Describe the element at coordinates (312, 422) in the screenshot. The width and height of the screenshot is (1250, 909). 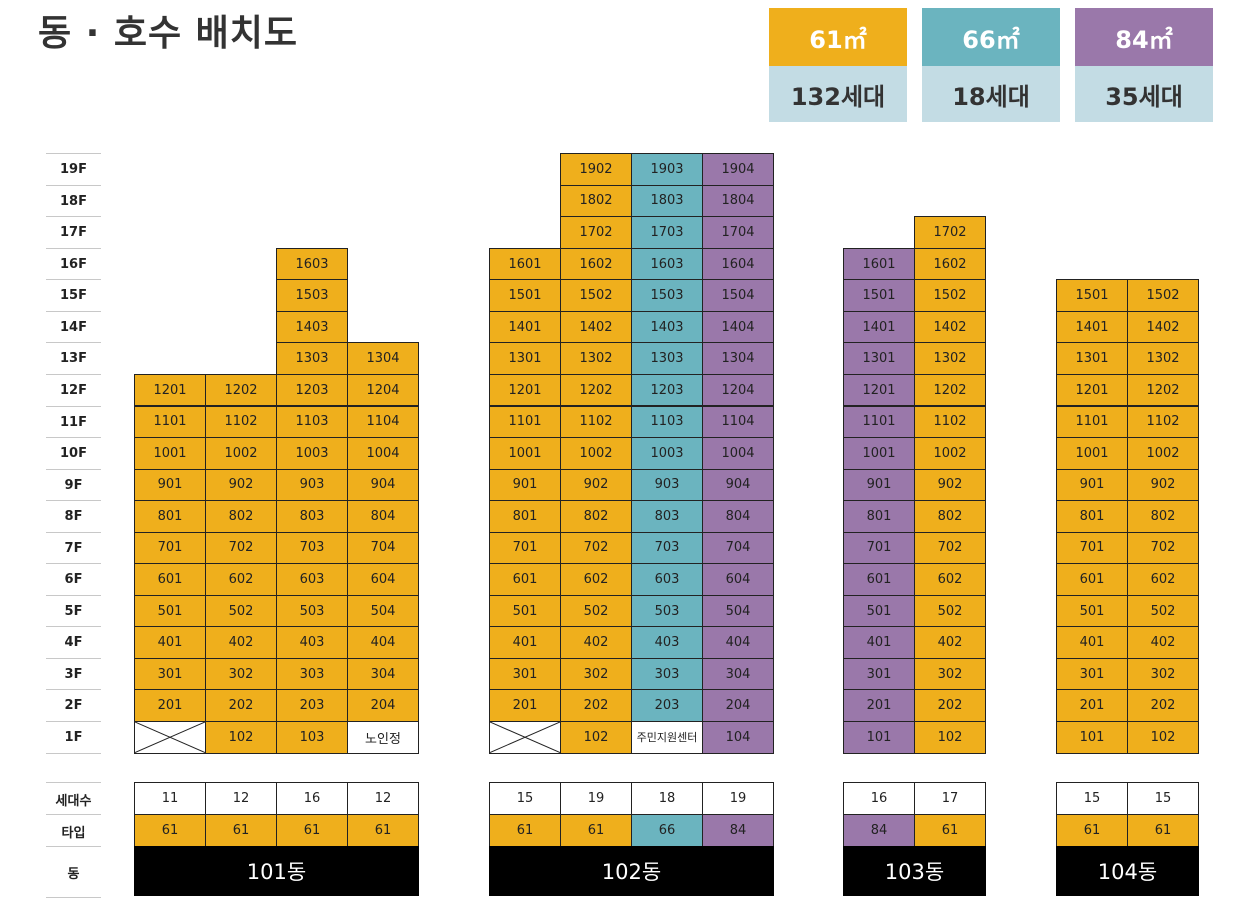
I see `unit-cell: 1103` at that location.